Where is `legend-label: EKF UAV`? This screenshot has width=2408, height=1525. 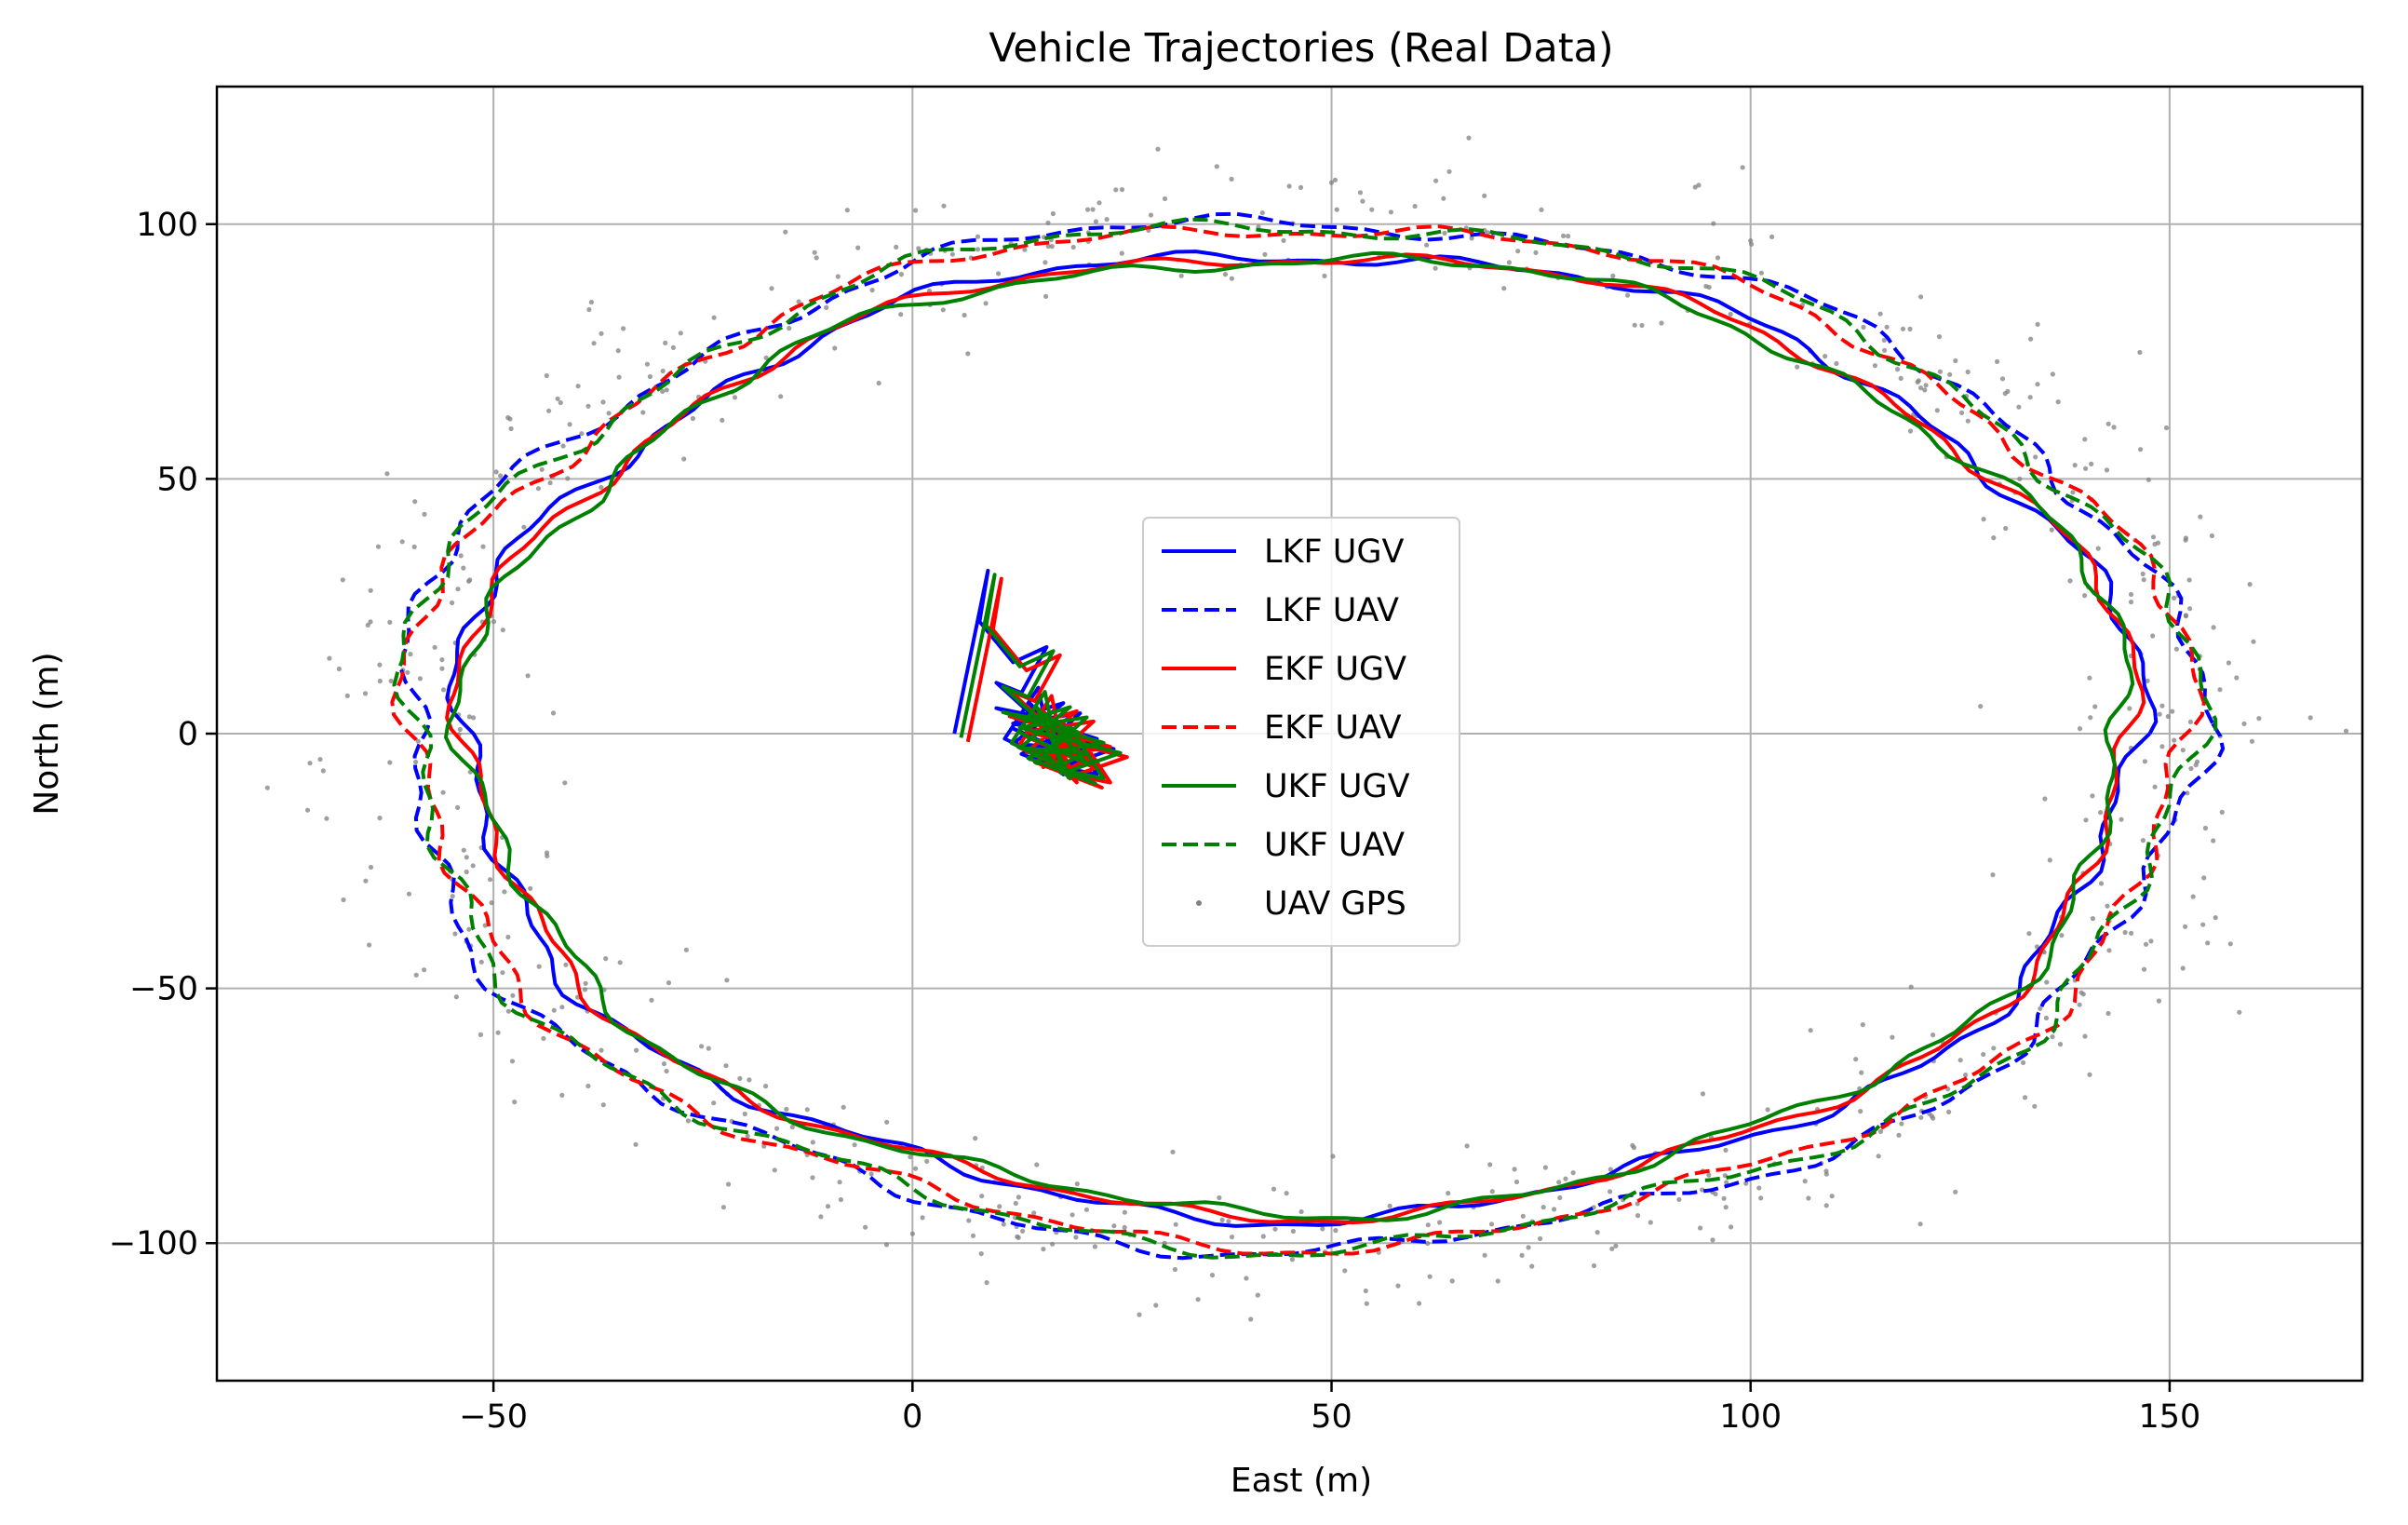
legend-label: EKF UAV is located at coordinates (1333, 728).